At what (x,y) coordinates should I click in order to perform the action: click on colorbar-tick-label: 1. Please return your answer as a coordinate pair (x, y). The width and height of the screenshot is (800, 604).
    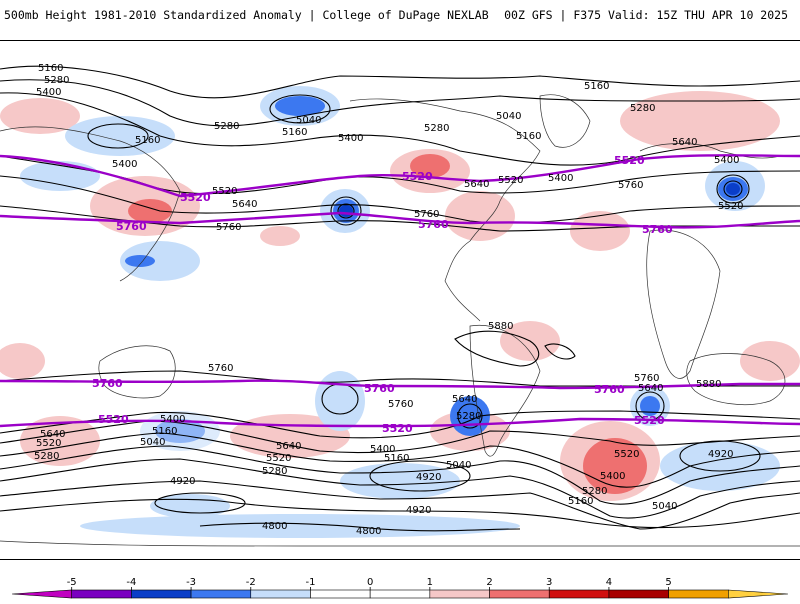
    Looking at the image, I should click on (430, 582).